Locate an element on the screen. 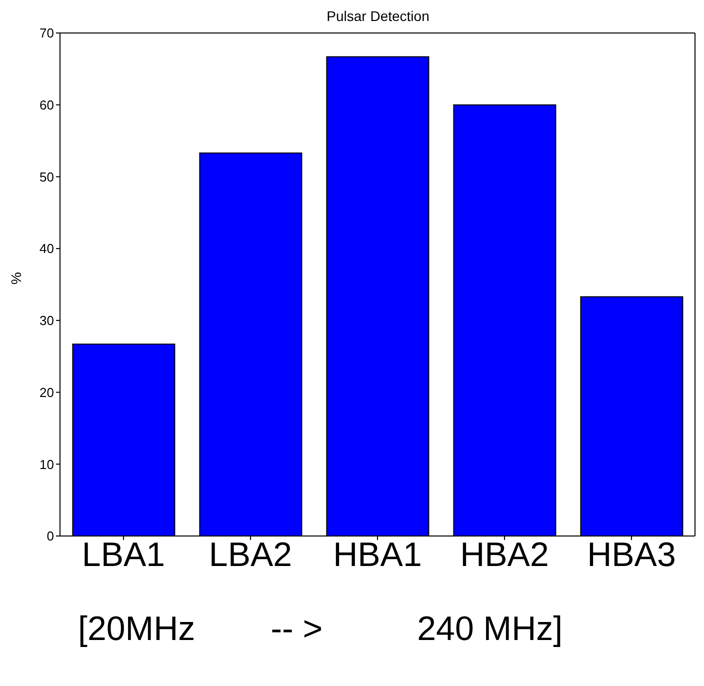 The height and width of the screenshot is (686, 704). y-tick-label: 30 is located at coordinates (47, 320).